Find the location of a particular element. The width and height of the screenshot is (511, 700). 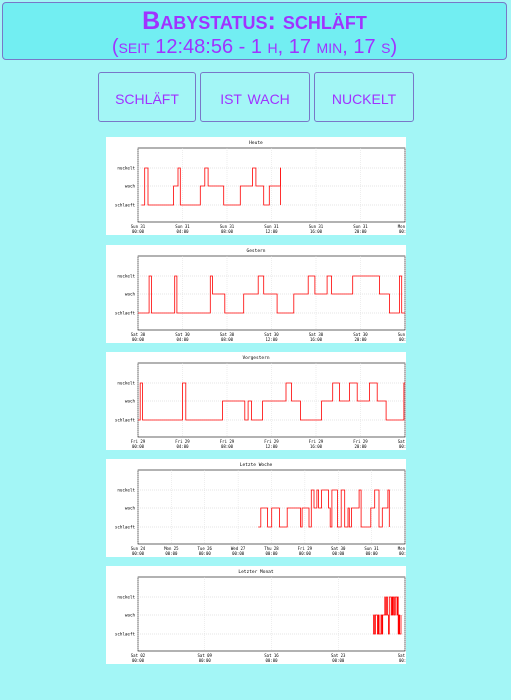

x-tick-label: Thu 28 is located at coordinates (271, 548).